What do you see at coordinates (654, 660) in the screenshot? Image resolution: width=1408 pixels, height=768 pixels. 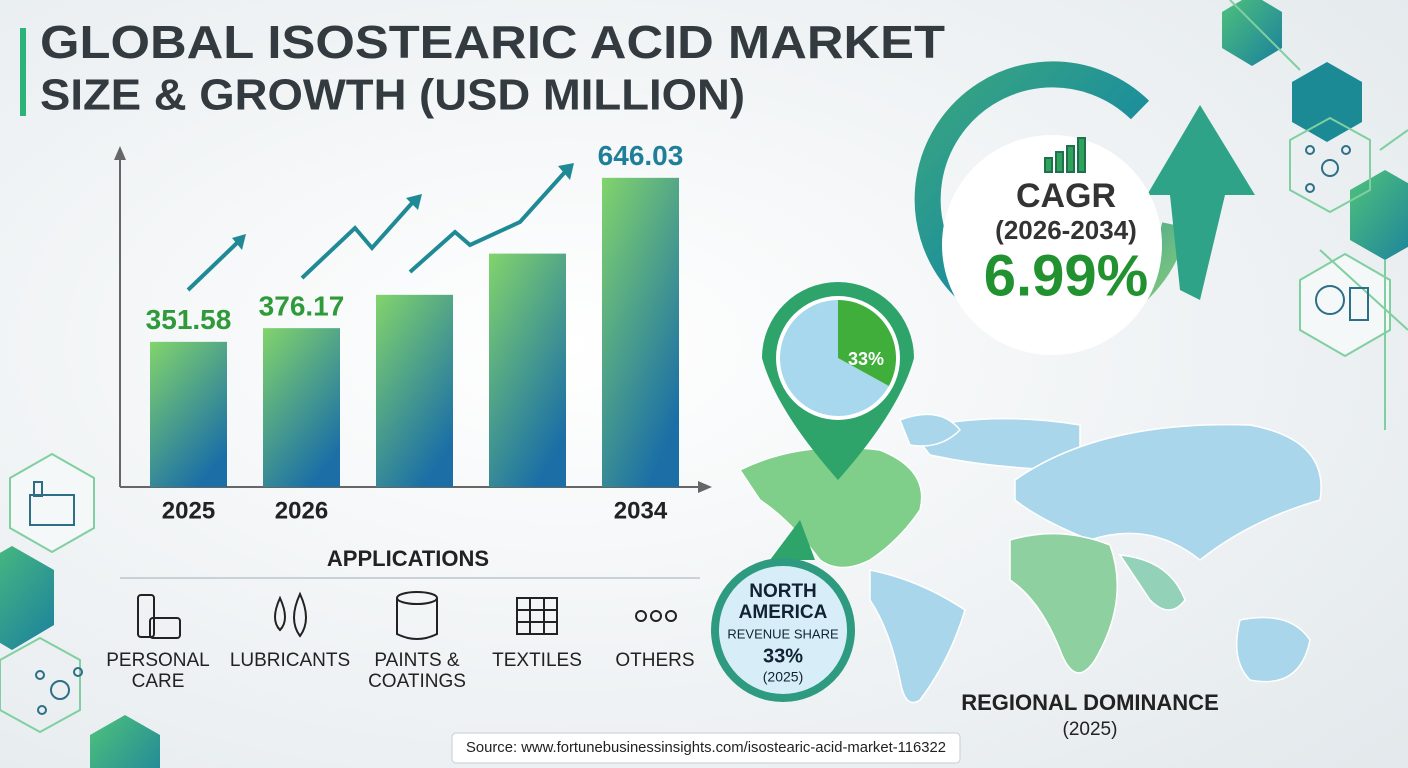 I see `application-label: OTHERS` at bounding box center [654, 660].